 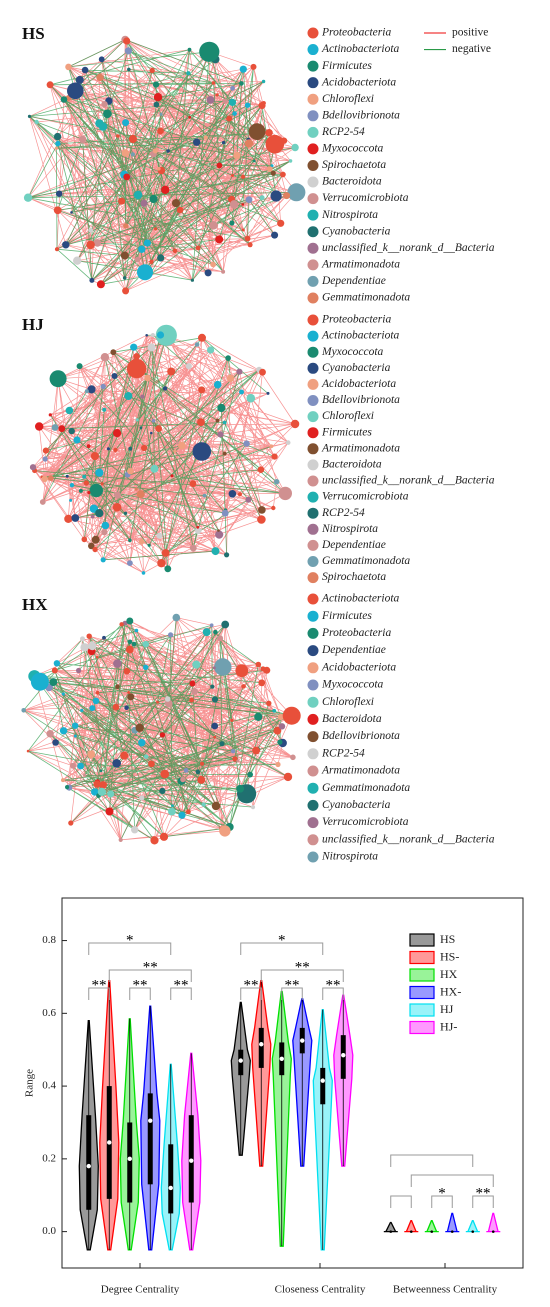 What do you see at coordinates (348, 702) in the screenshot?
I see `legend-label: Chloroflexi` at bounding box center [348, 702].